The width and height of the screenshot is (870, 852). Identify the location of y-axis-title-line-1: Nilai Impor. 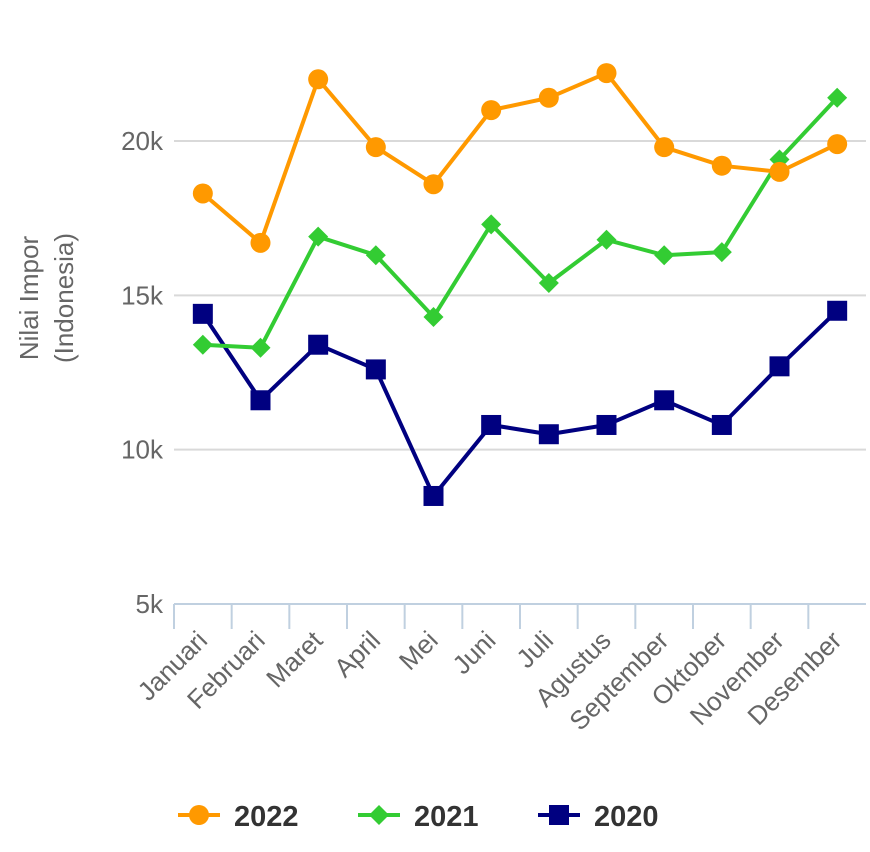
(29, 298).